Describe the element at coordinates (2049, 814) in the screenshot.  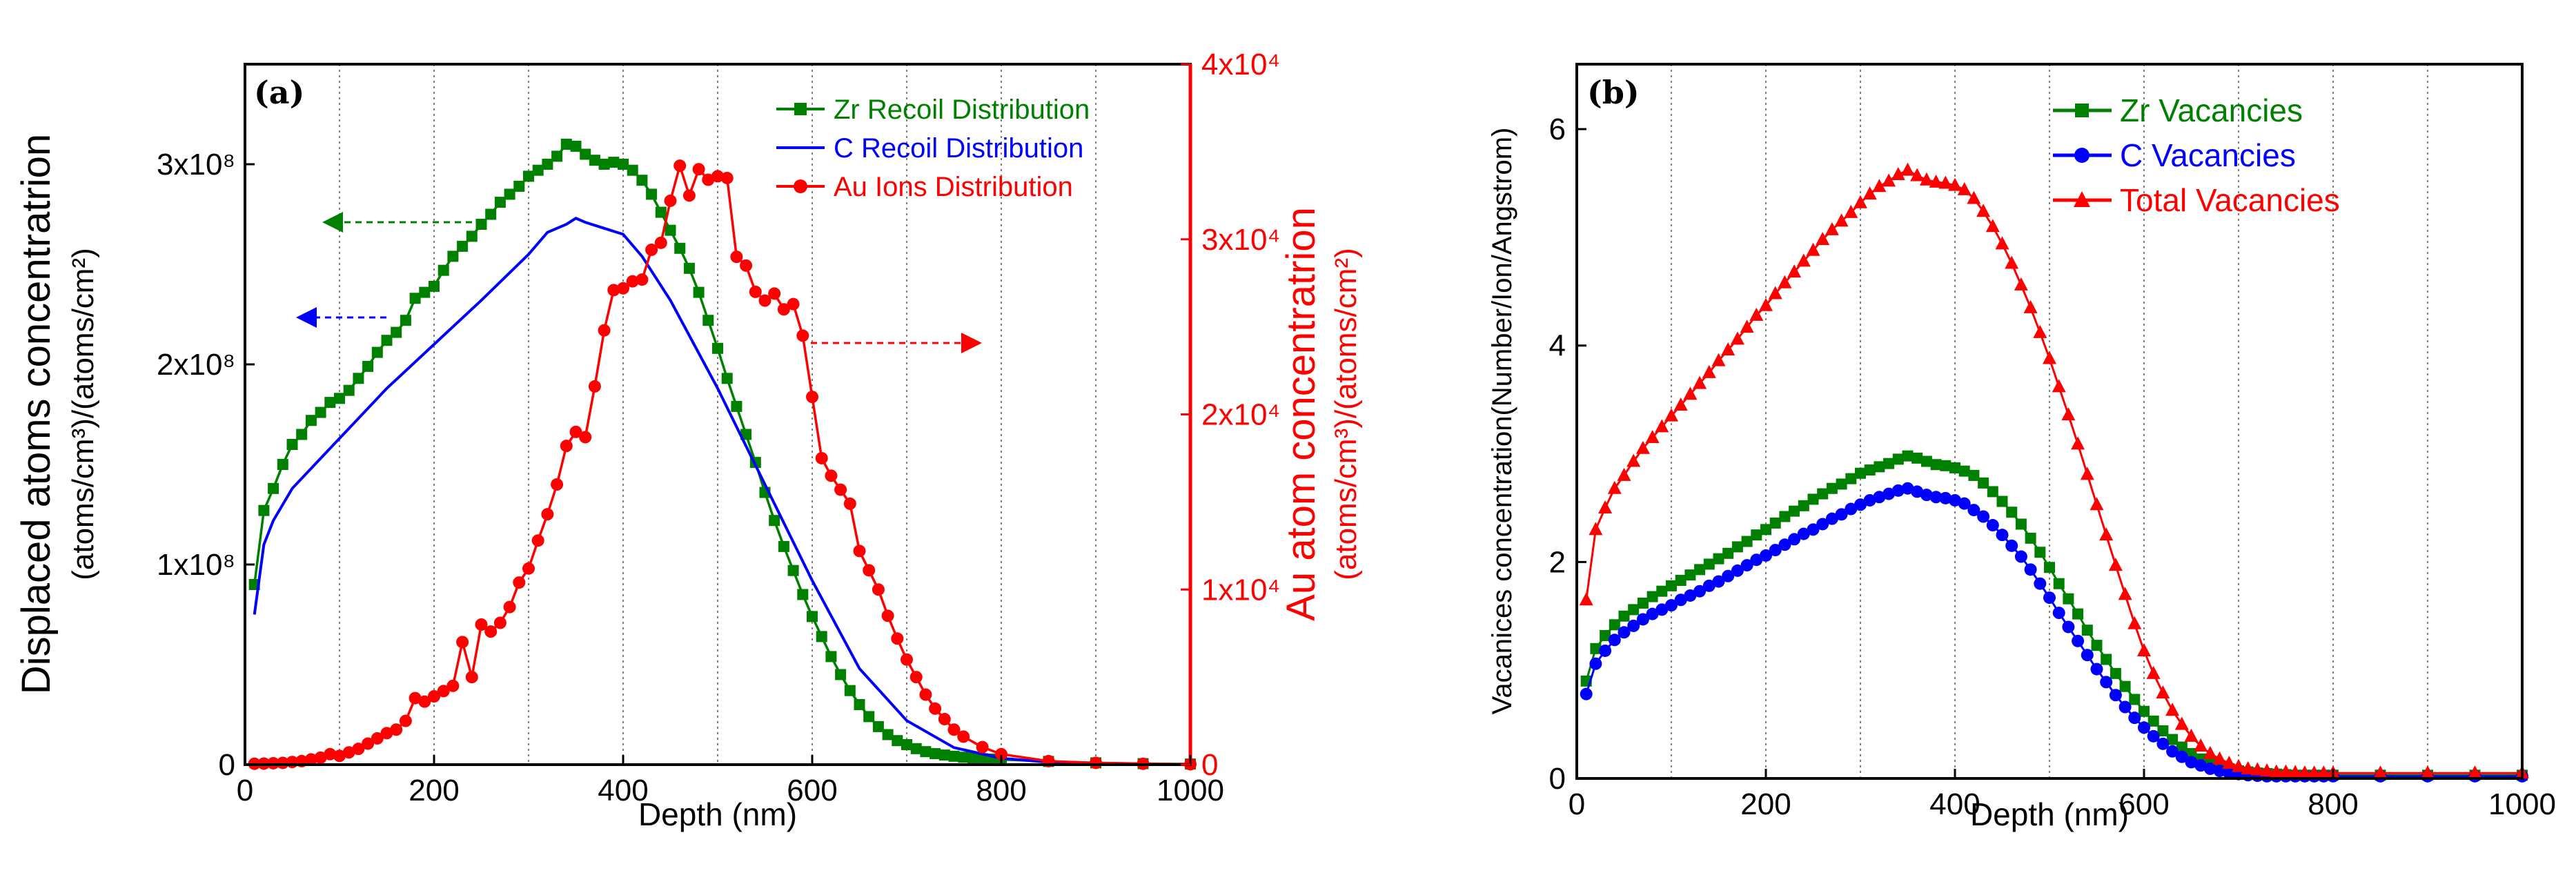
I see `panel-b-x-axis-title: Depth (nm)` at that location.